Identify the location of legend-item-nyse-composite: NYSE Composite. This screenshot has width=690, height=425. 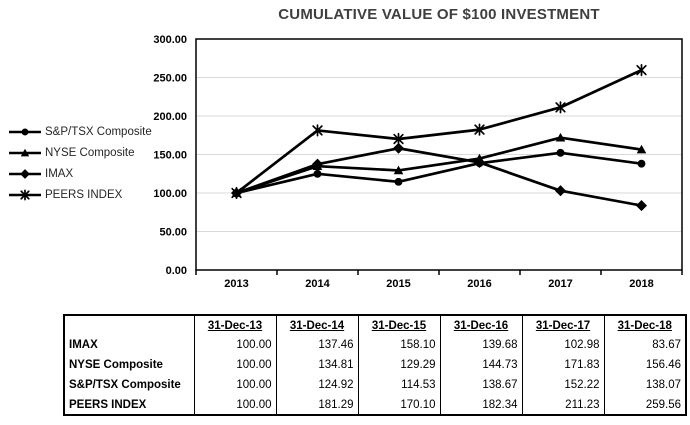
(98, 152).